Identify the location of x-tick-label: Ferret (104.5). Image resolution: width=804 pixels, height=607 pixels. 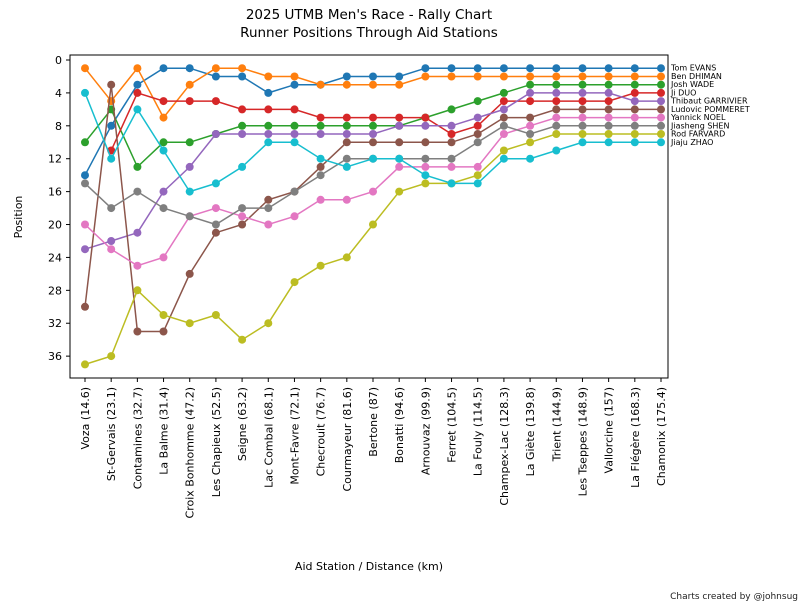
(452, 425).